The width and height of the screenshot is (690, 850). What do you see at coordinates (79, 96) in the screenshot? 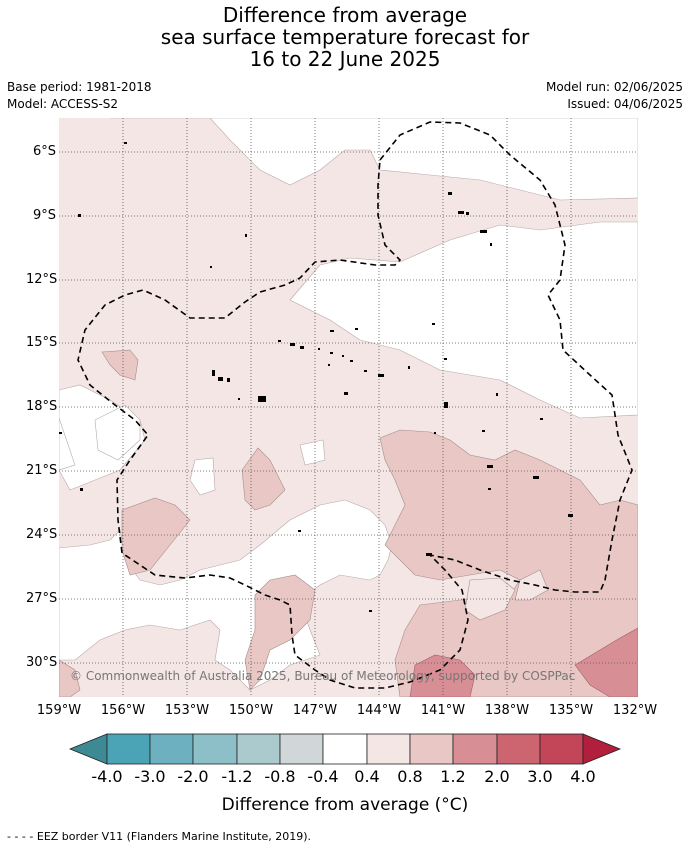
I see `meta-left: Base period: 1981-2018 Model: ACCESS-S2` at bounding box center [79, 96].